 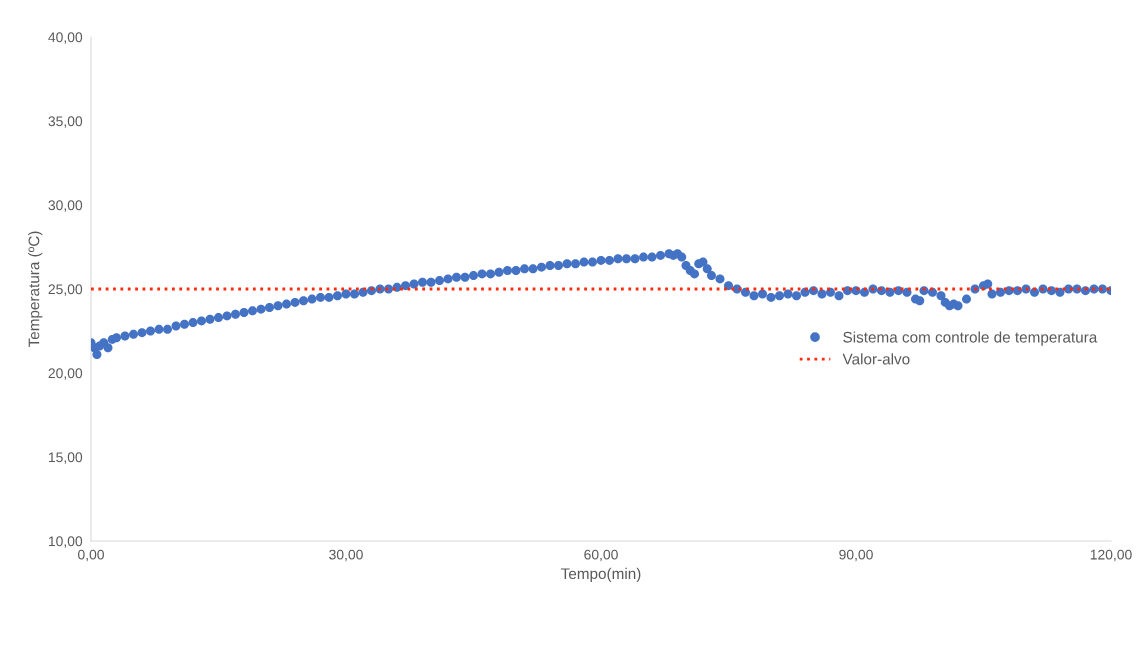 What do you see at coordinates (91, 555) in the screenshot?
I see `x-tick-label: 0,00` at bounding box center [91, 555].